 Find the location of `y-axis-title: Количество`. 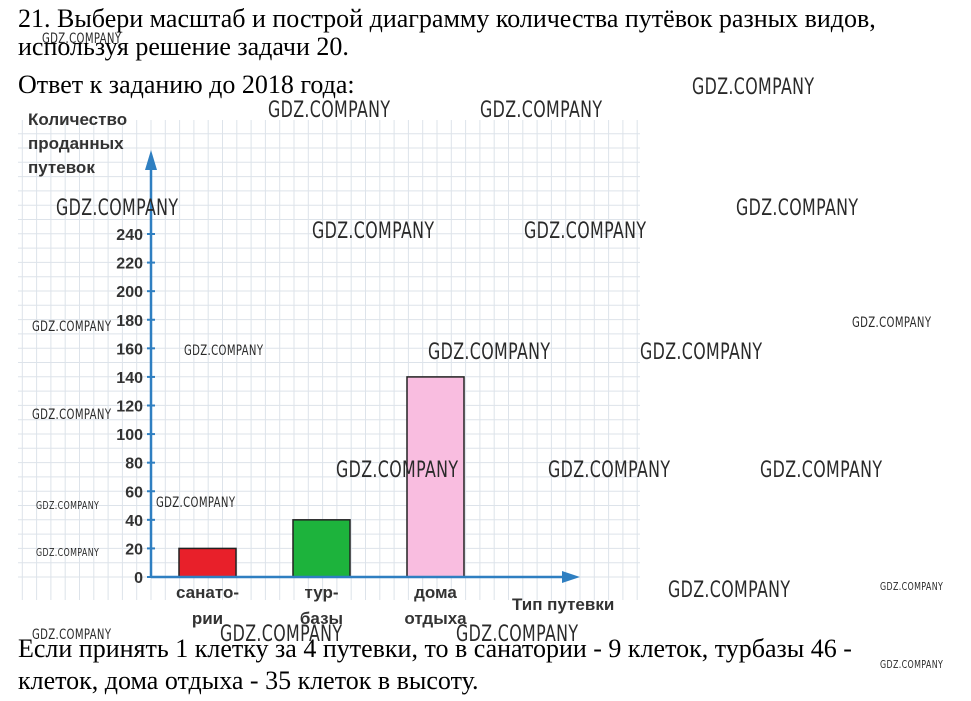

y-axis-title: Количество is located at coordinates (77, 119).